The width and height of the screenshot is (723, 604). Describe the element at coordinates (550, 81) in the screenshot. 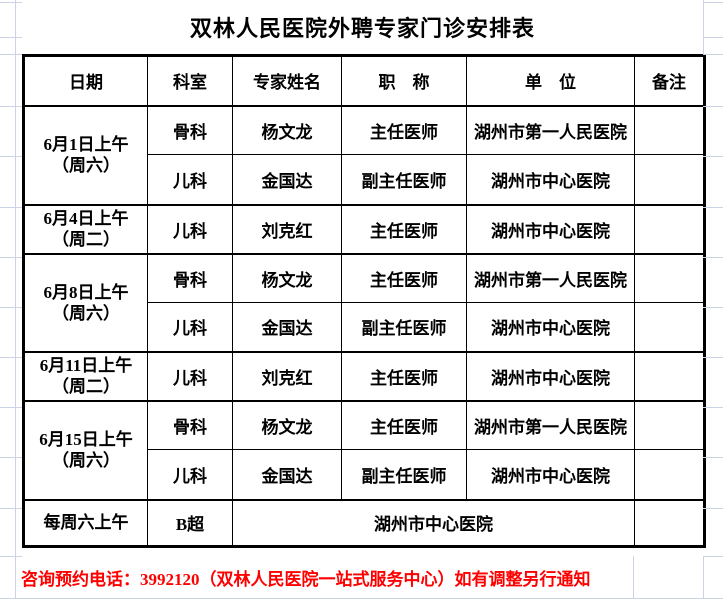

I see `column-header-unit: 单 位` at that location.